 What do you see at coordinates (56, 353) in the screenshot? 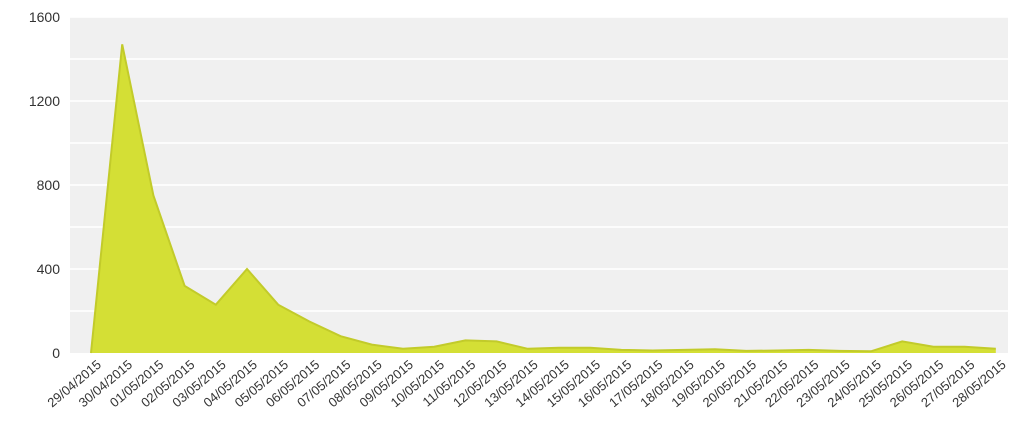
I see `y-tick-label: 0` at bounding box center [56, 353].